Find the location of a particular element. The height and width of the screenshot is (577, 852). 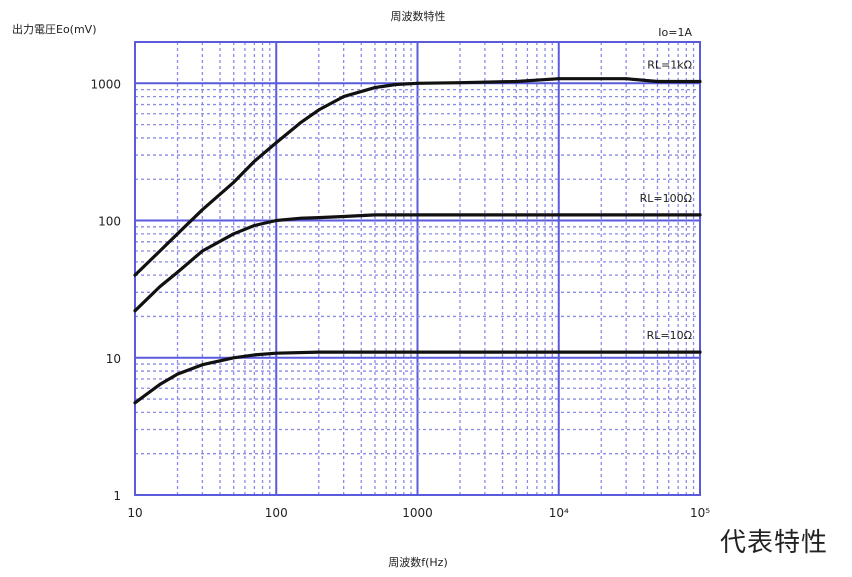

condition-label: Io=1A is located at coordinates (675, 32).